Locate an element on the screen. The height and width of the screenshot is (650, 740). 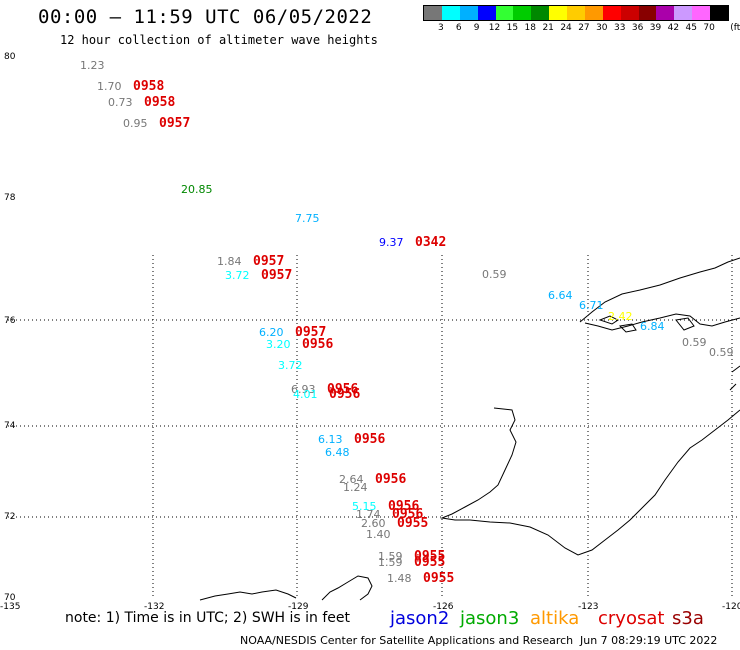
swh-value: 1.84 is located at coordinates (229, 261).